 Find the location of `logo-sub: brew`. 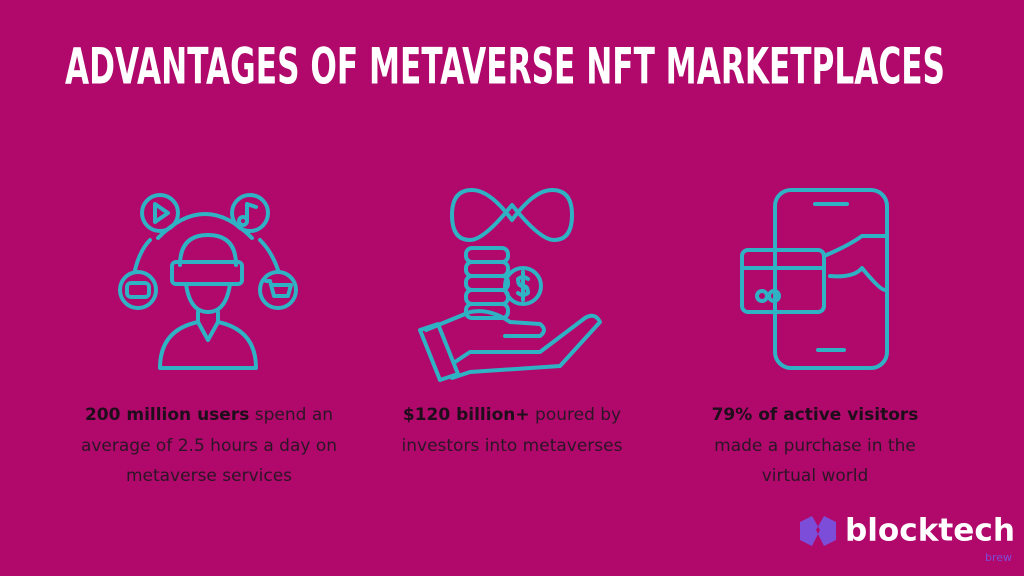

logo-sub: brew is located at coordinates (998, 557).